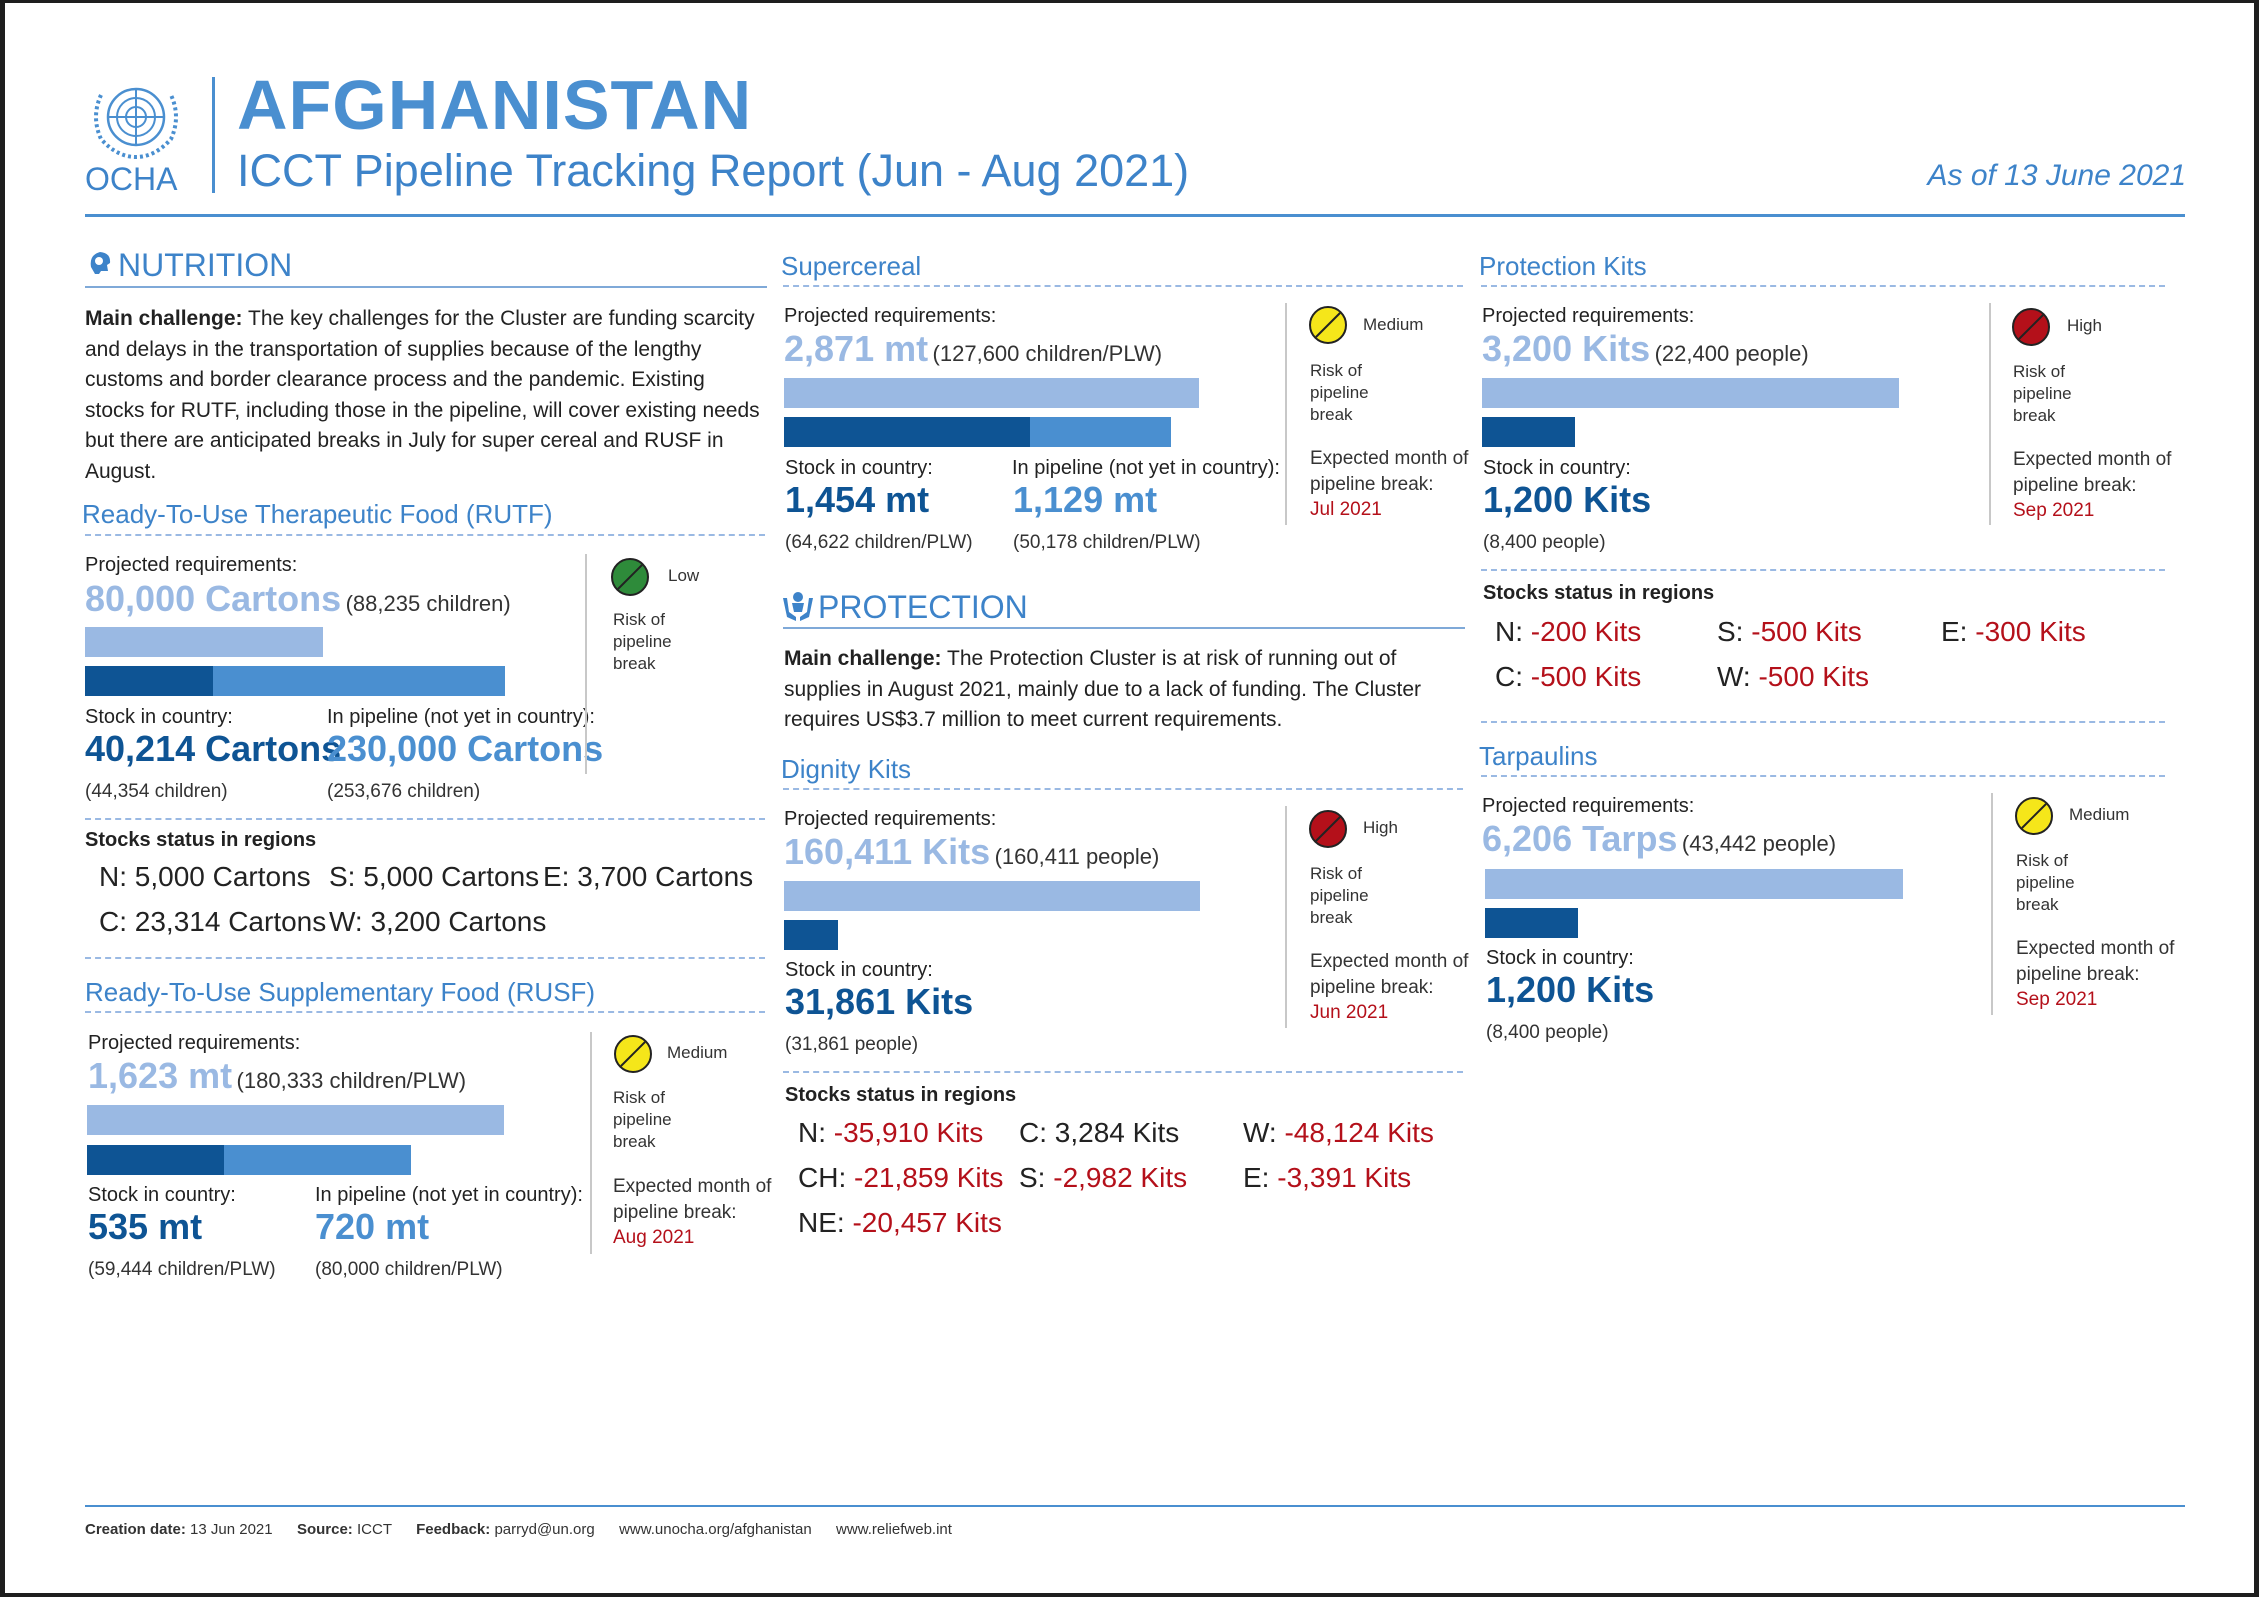 This screenshot has width=2259, height=1597. I want to click on region-value: -21,859 Kits, so click(929, 1177).